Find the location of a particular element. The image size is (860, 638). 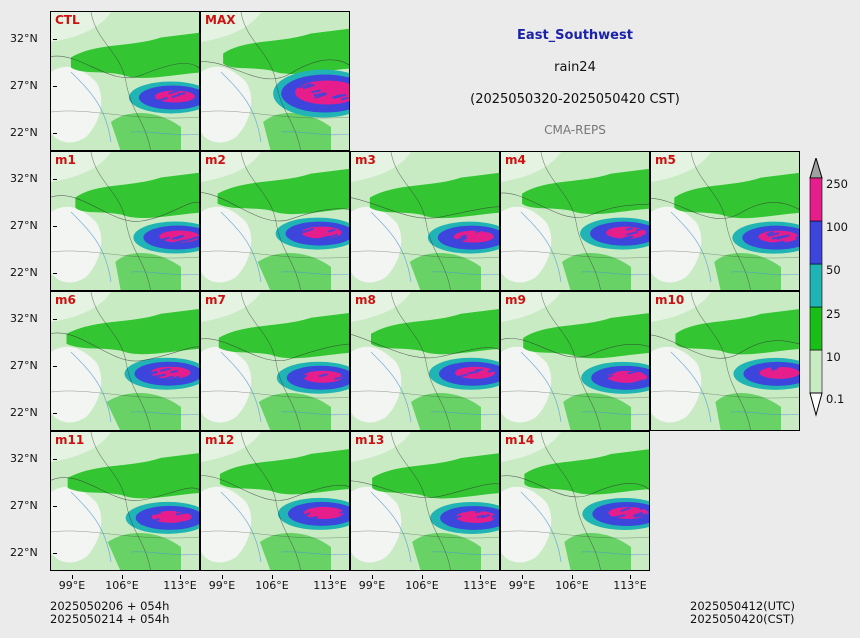

panel-label: m4 is located at coordinates (515, 160).